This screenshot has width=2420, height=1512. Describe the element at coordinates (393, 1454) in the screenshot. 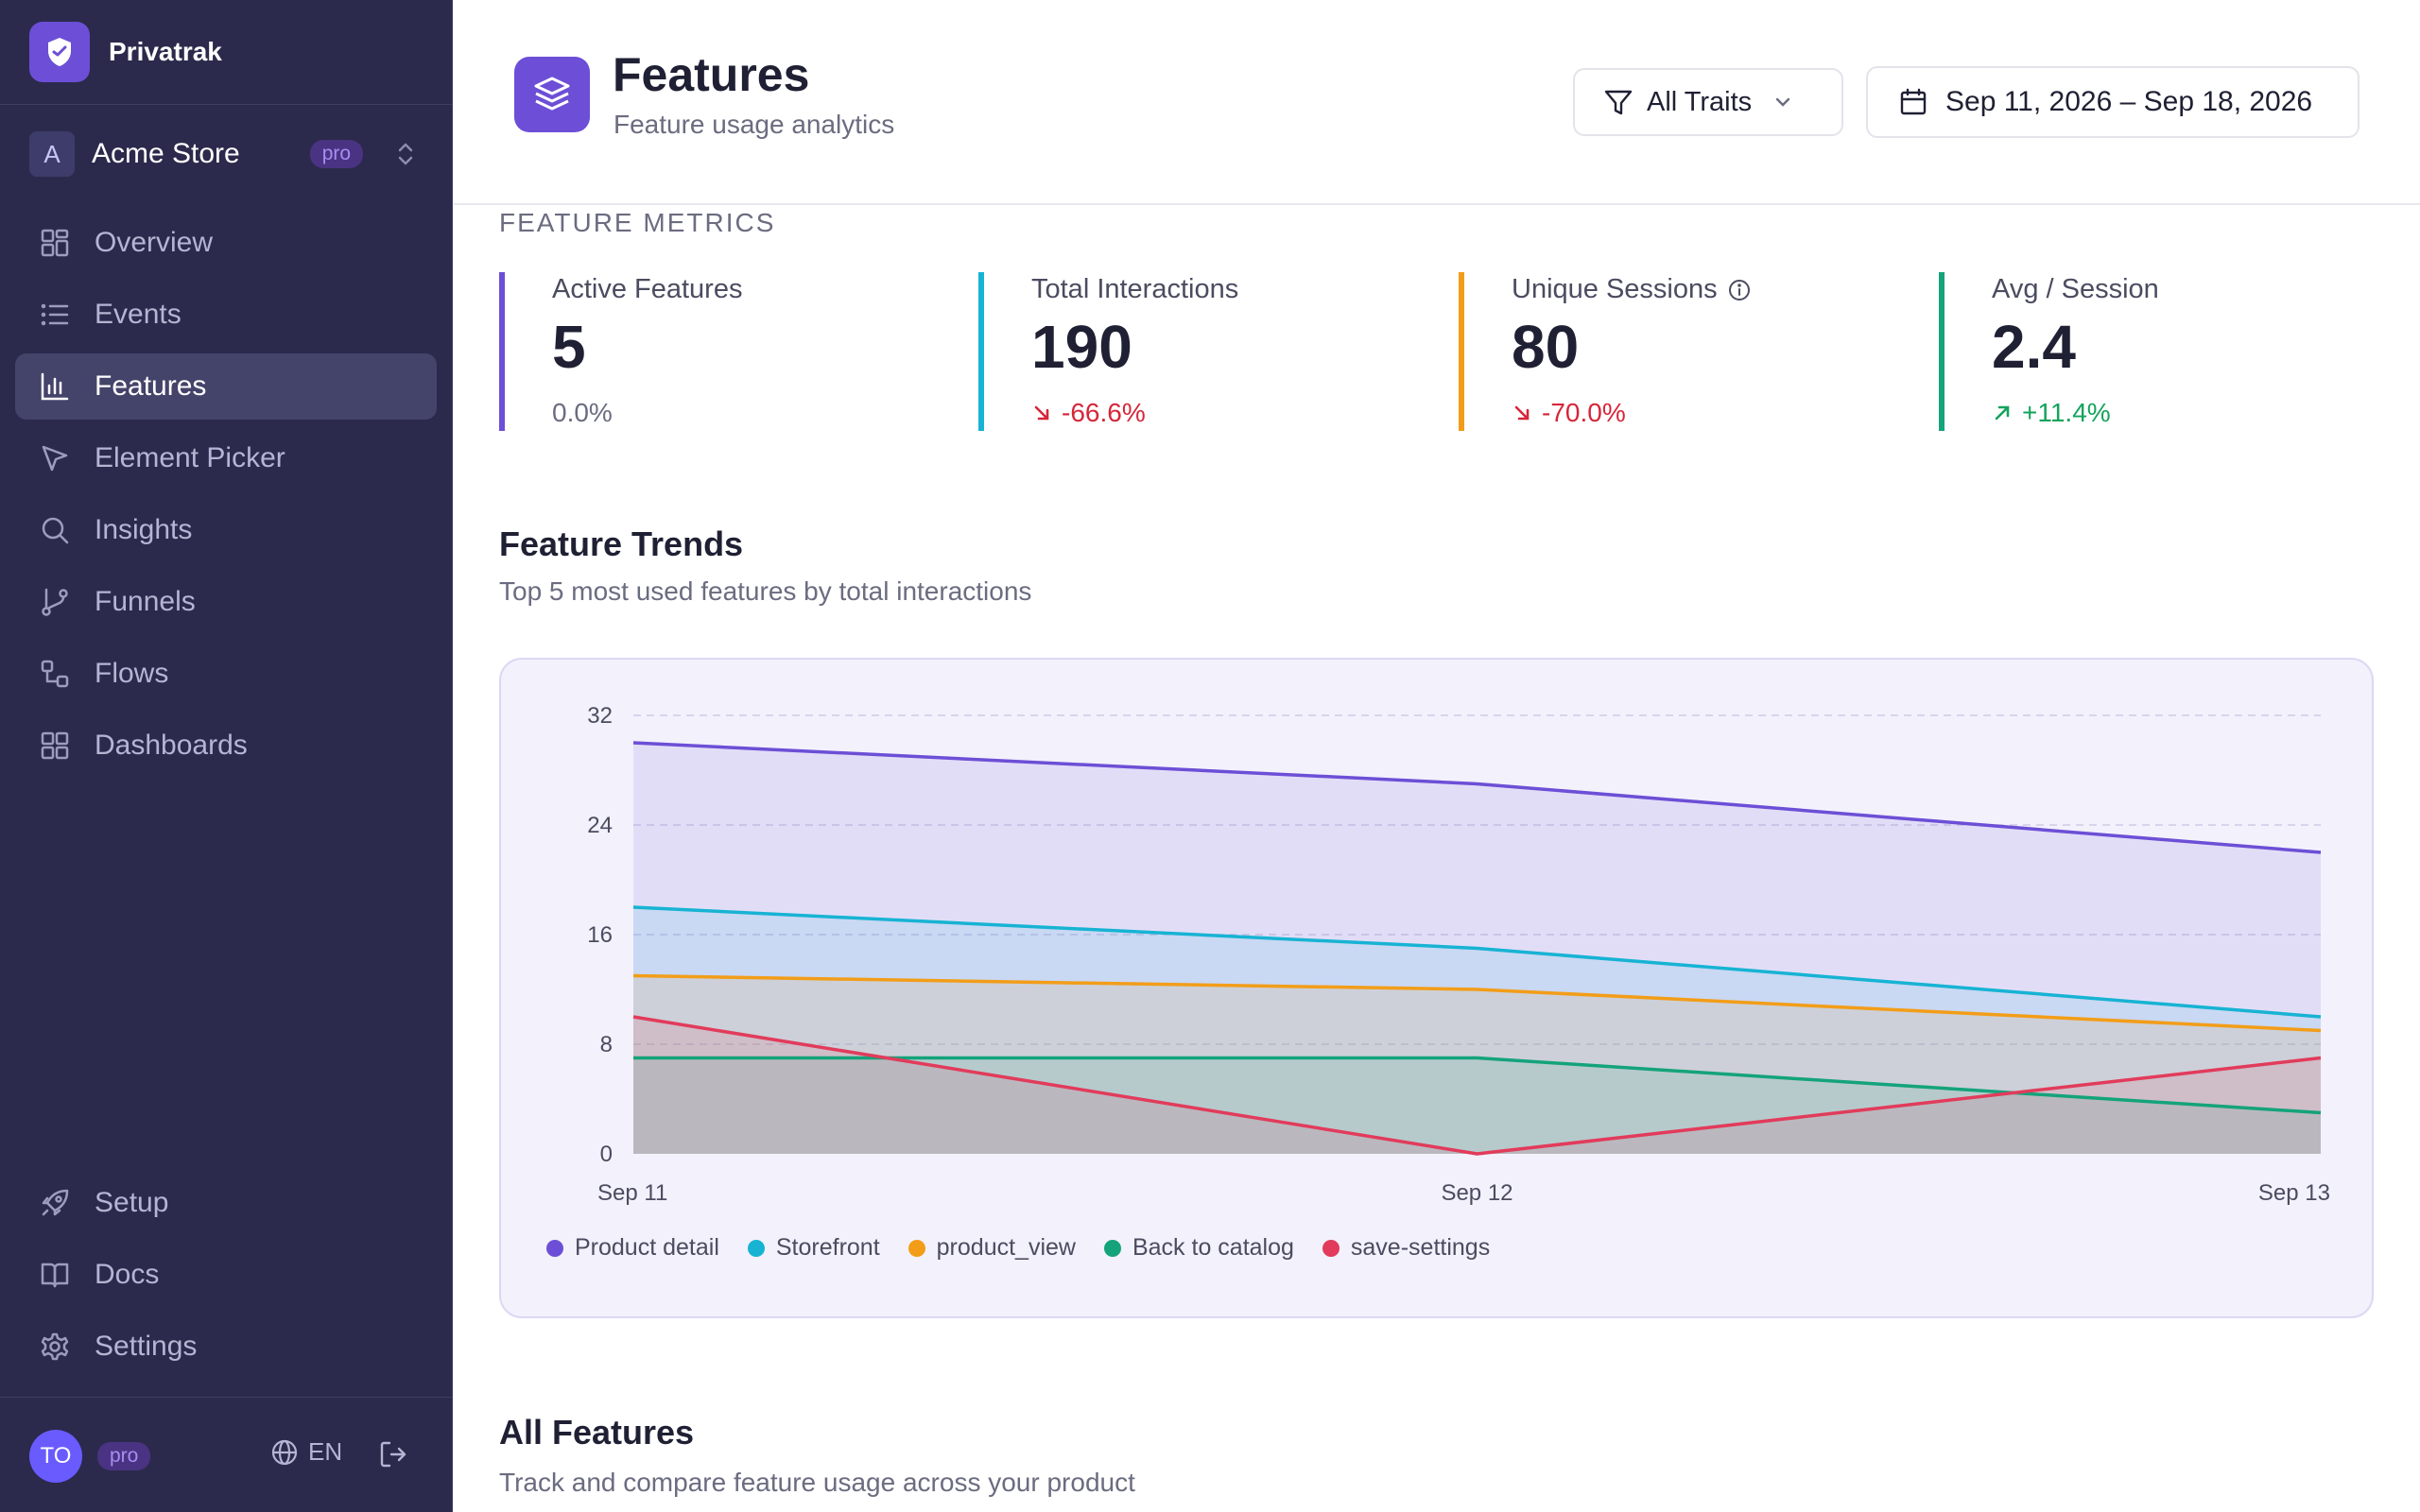

I see `logout-icon` at that location.